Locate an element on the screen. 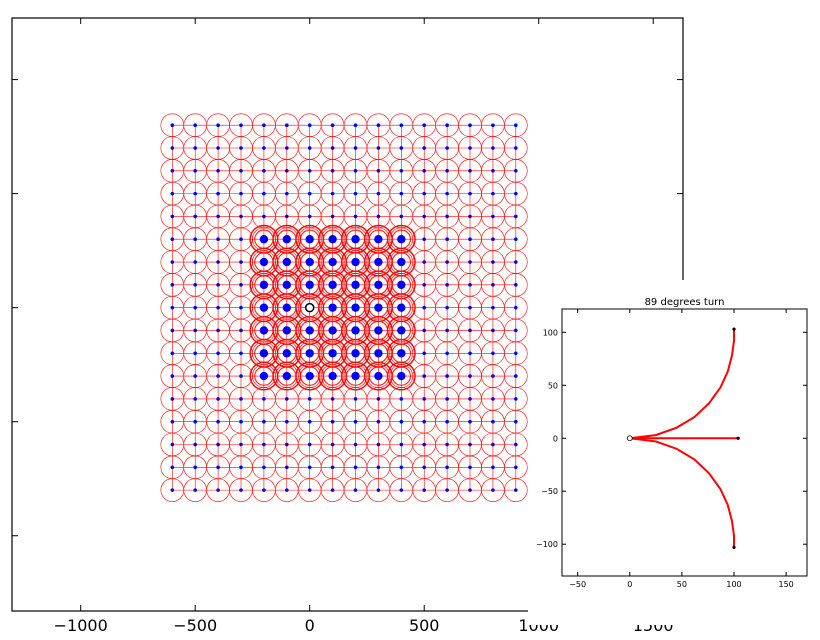 The height and width of the screenshot is (640, 820). inset-series-group is located at coordinates (683, 438).